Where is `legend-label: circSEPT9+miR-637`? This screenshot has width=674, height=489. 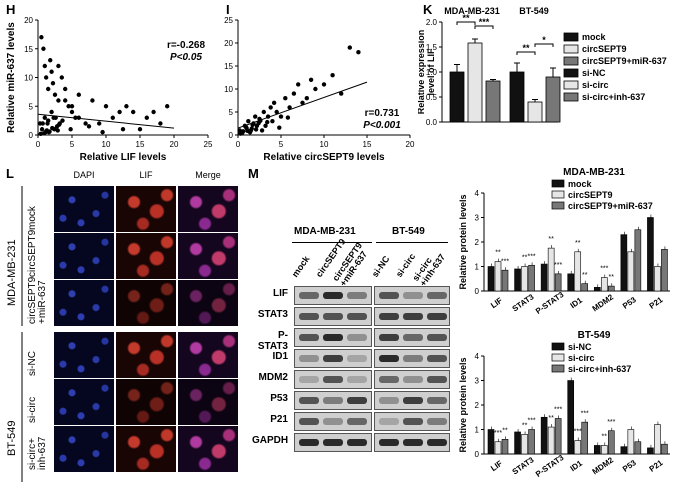
legend-label: circSEPT9+miR-637 is located at coordinates (624, 61).